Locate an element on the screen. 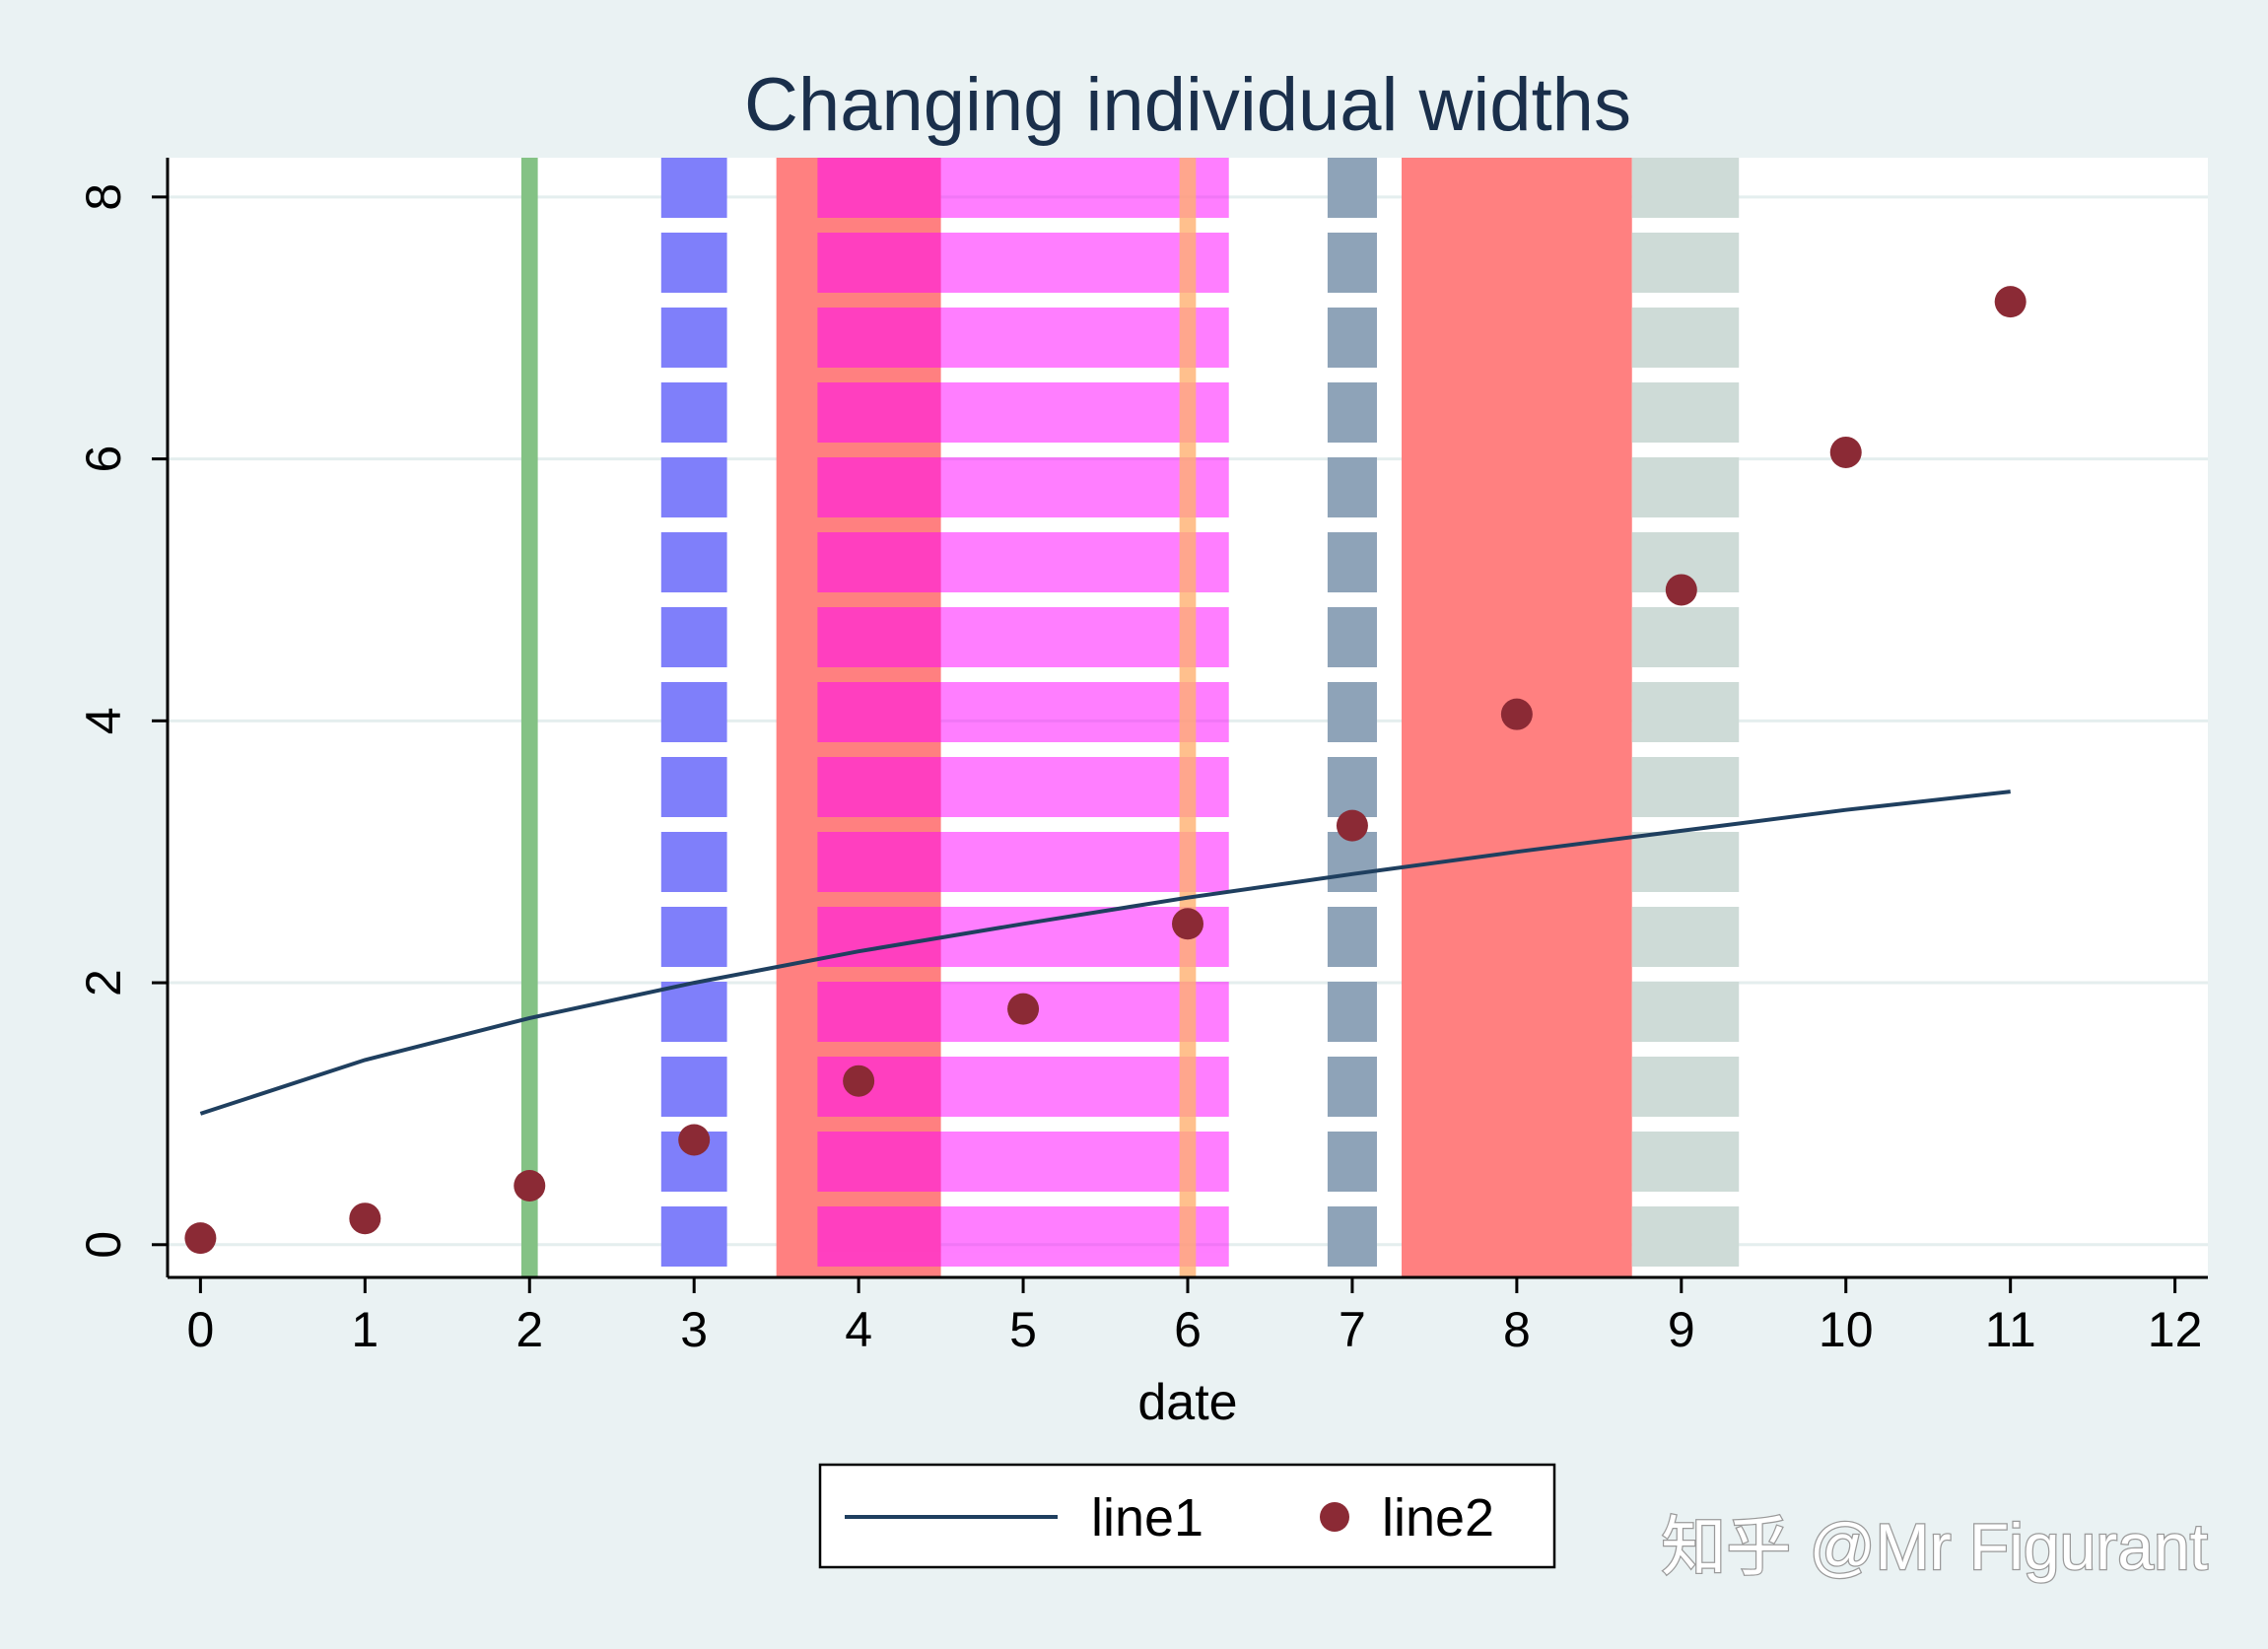 The height and width of the screenshot is (1649, 2268). x-axis-title: date is located at coordinates (1187, 1402).